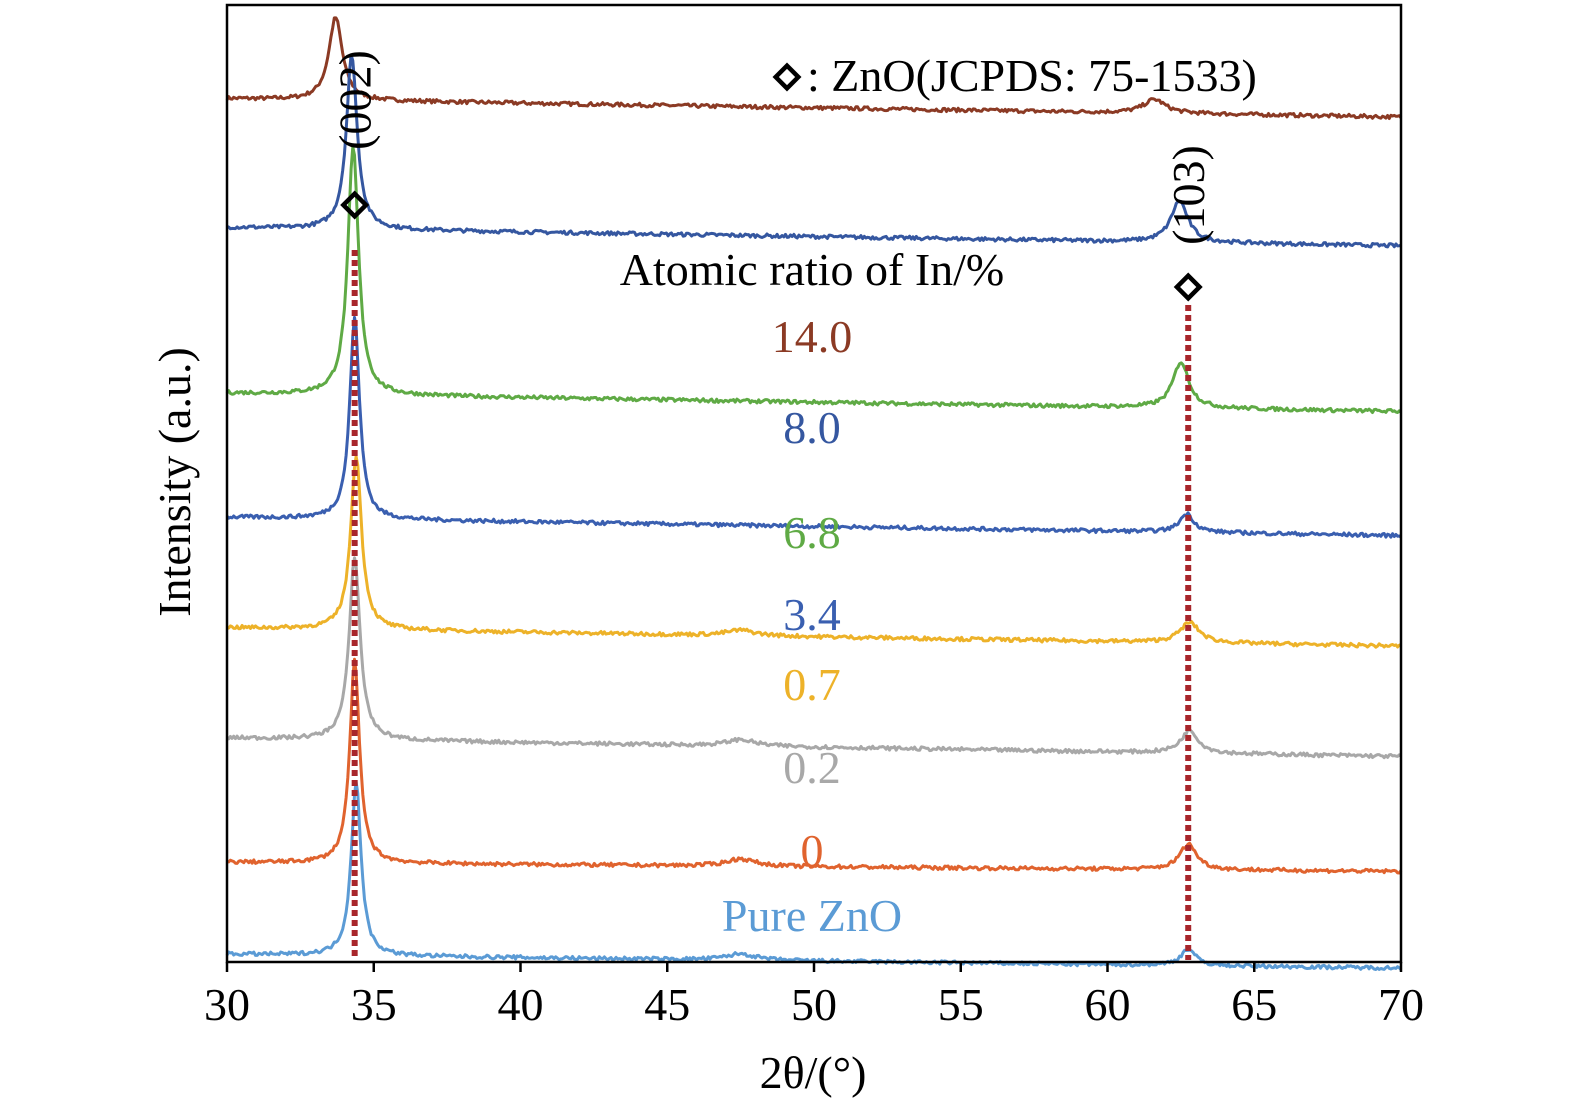  What do you see at coordinates (1254, 1004) in the screenshot?
I see `x-tick-label: 65` at bounding box center [1254, 1004].